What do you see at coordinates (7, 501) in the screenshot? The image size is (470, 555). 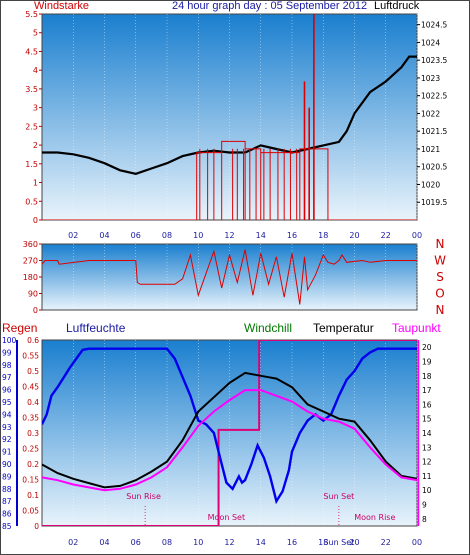 I see `humidity-tick-label: 87` at bounding box center [7, 501].